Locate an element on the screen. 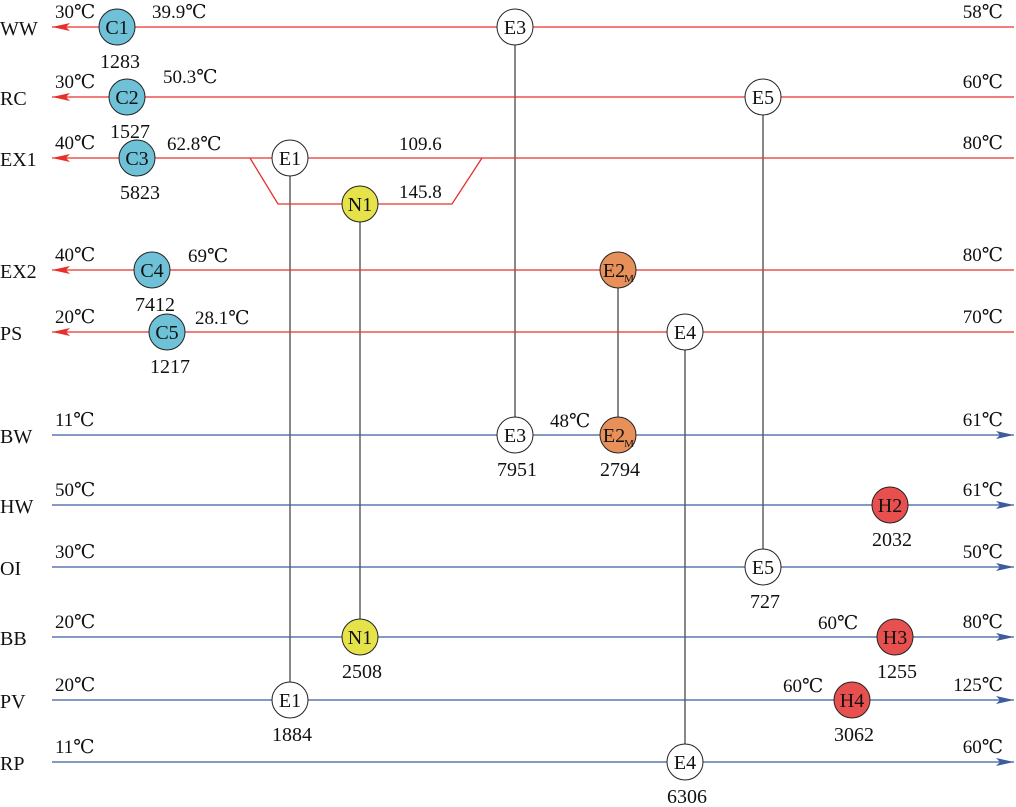  stream-bb is located at coordinates (533, 637).